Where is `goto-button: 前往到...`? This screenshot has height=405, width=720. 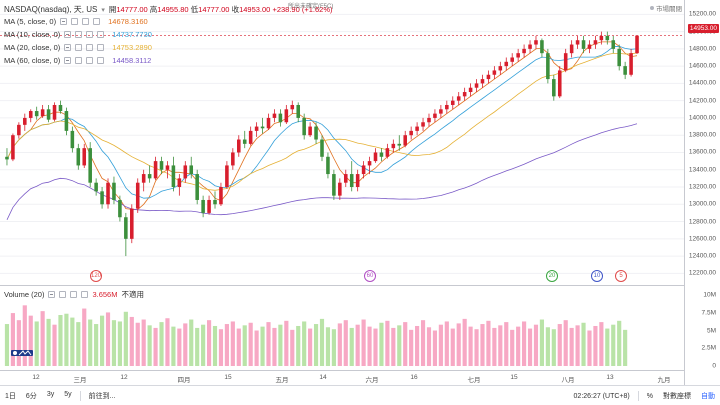
goto-button: 前往到... is located at coordinates (102, 396).